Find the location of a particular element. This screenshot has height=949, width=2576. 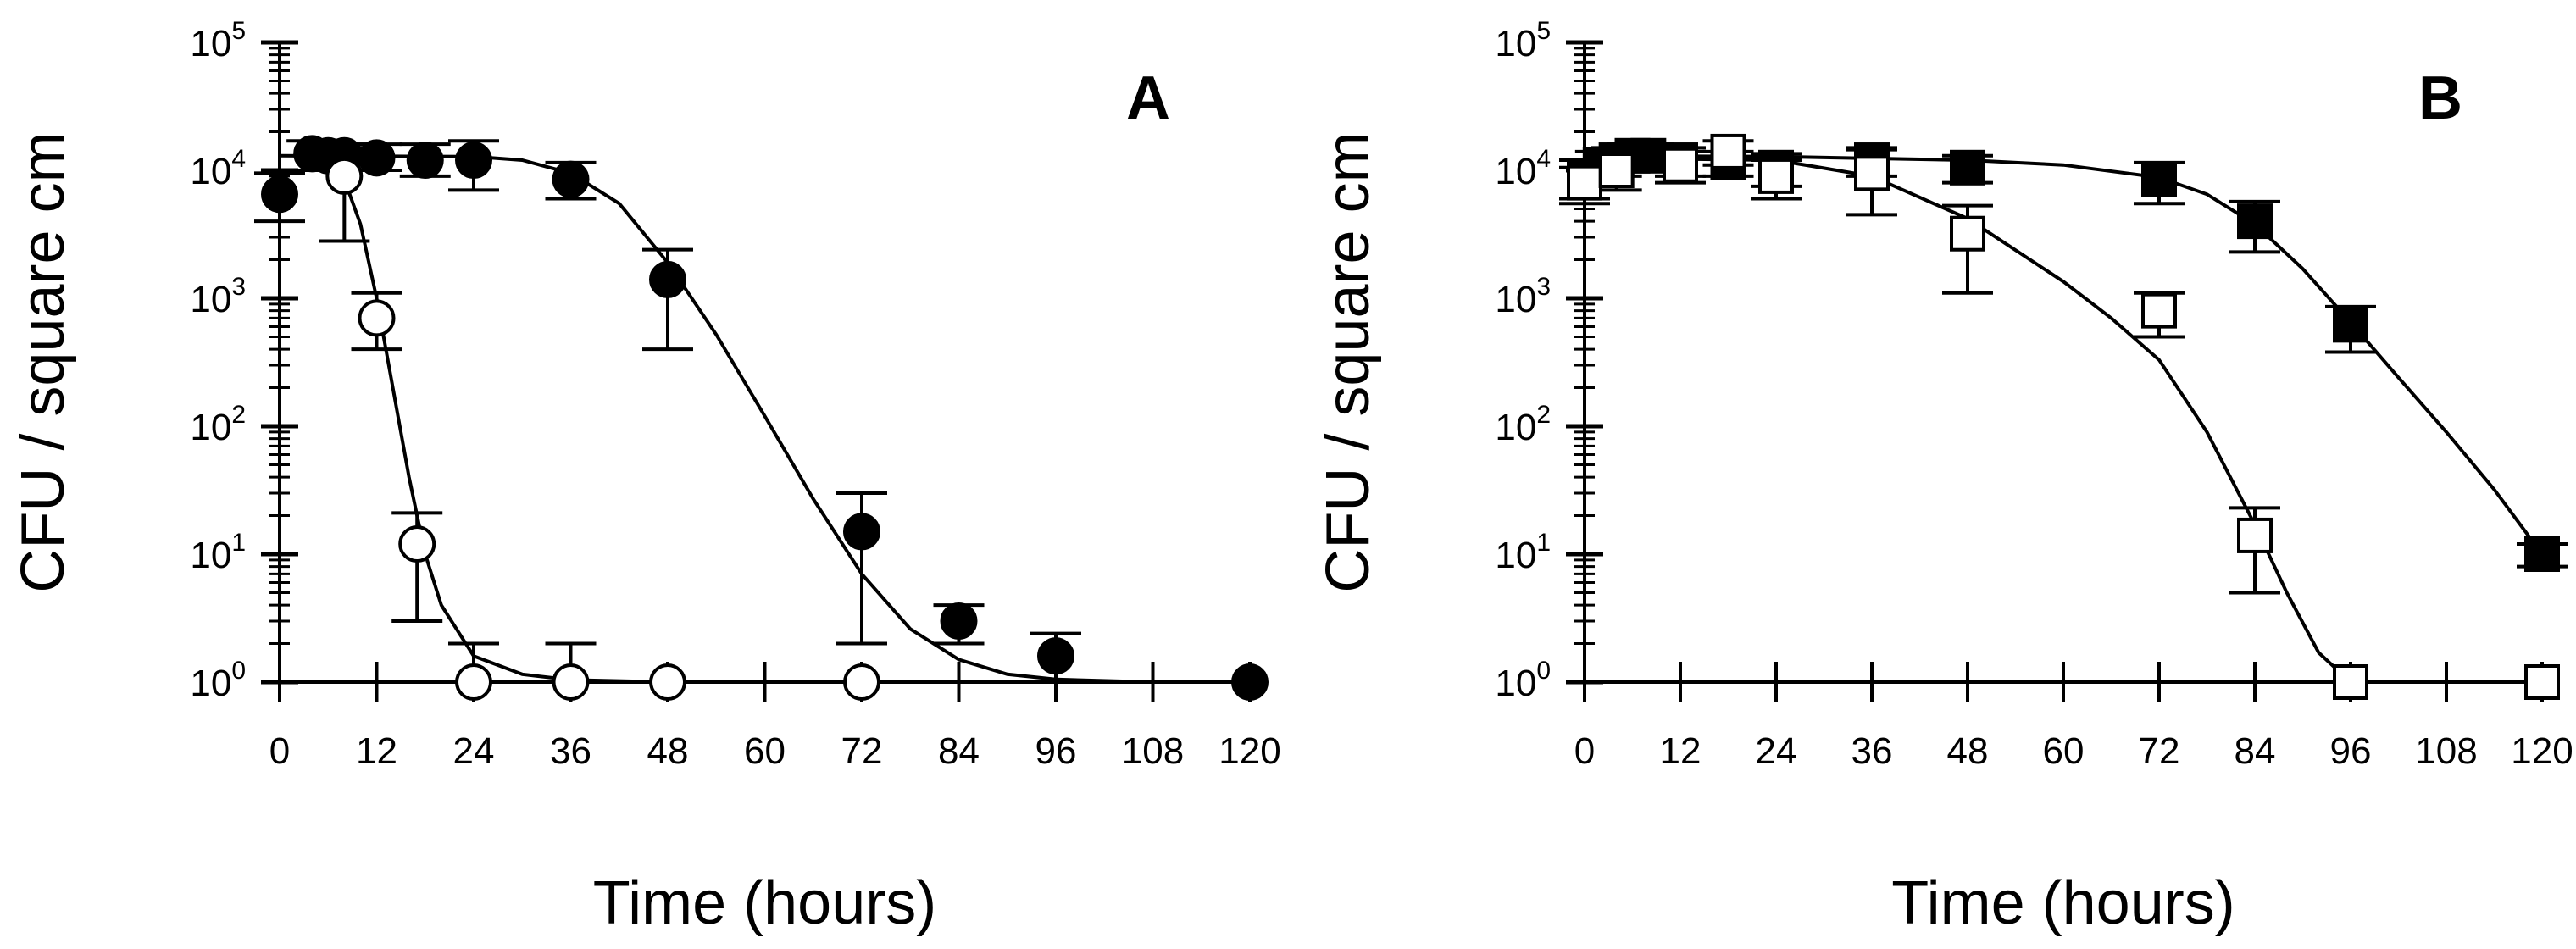

panel-label: A is located at coordinates (1148, 98).